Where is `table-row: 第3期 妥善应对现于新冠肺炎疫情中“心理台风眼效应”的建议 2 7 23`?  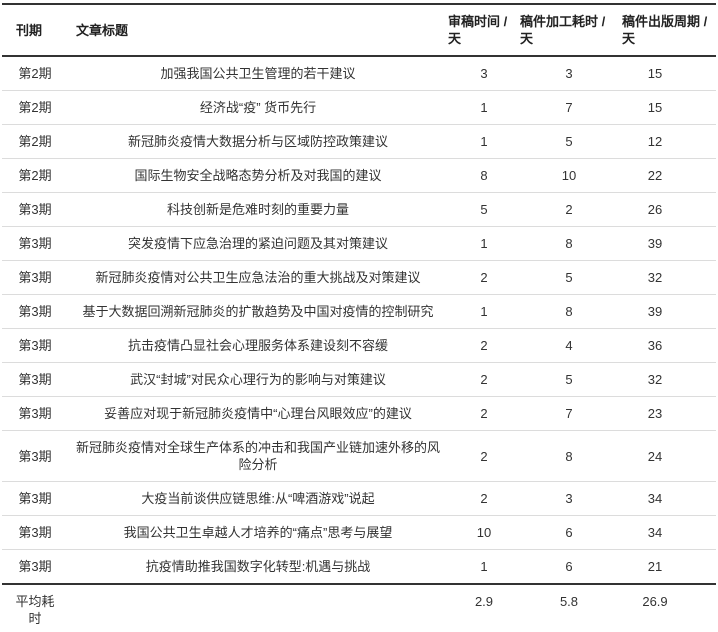
table-row: 第3期 妥善应对现于新冠肺炎疫情中“心理台风眼效应”的建议 2 7 23 is located at coordinates (359, 413).